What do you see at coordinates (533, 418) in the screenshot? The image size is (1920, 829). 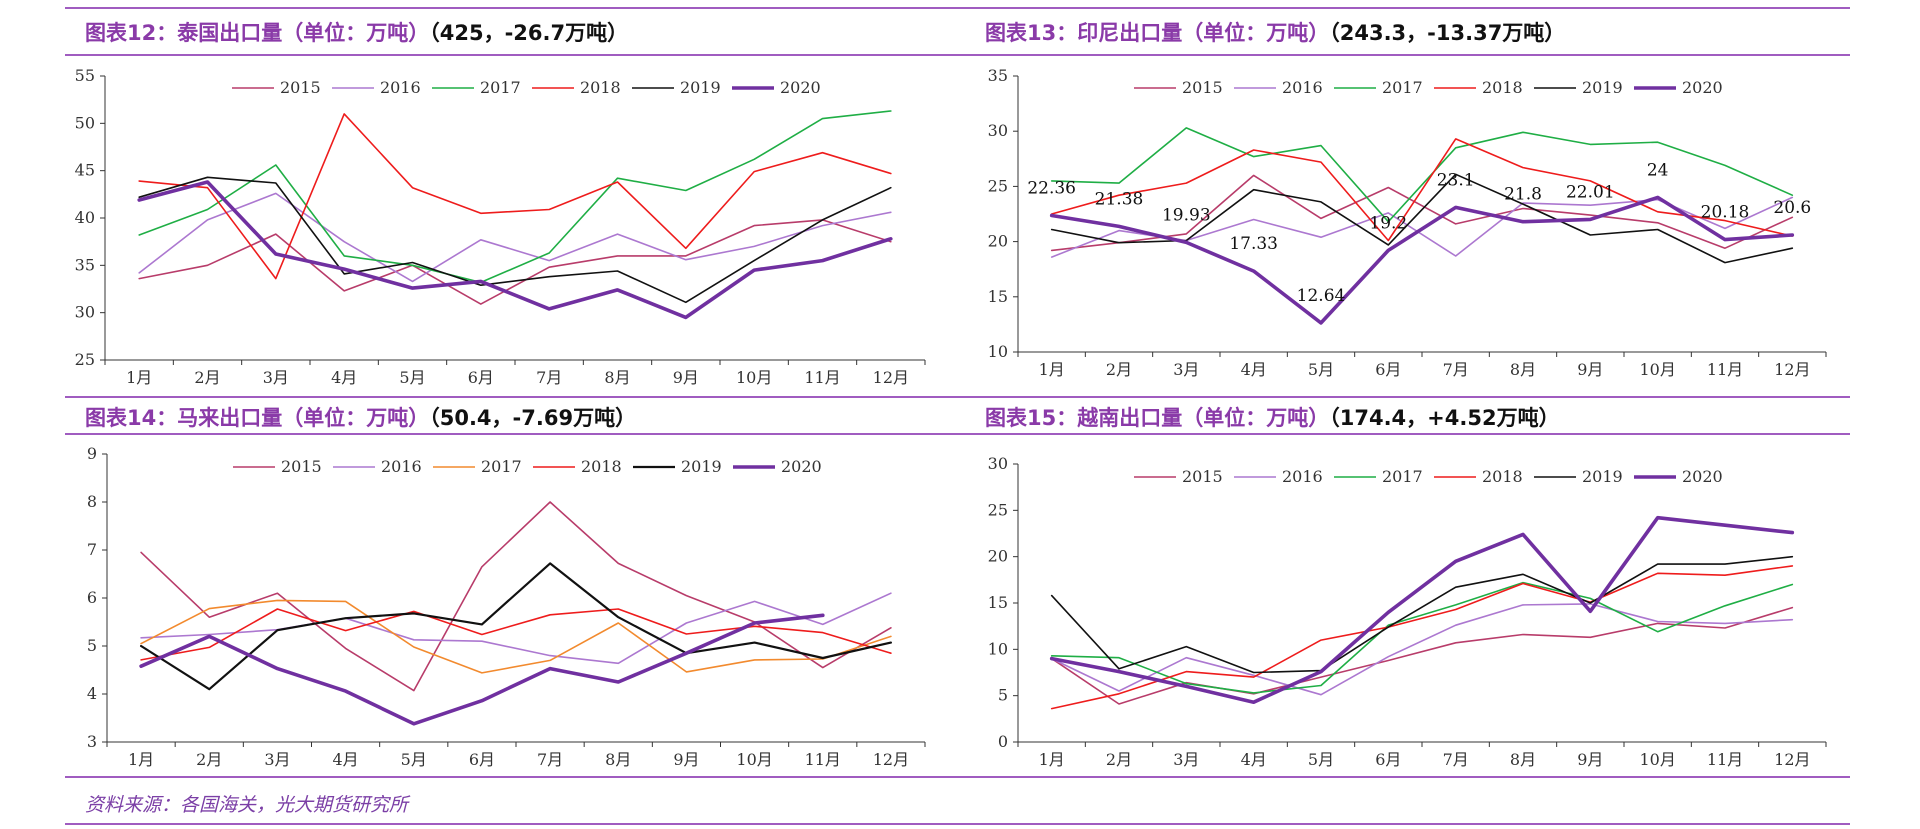 I see `malaysia-title-sub: （50.4，-7.69万吨）` at bounding box center [533, 418].